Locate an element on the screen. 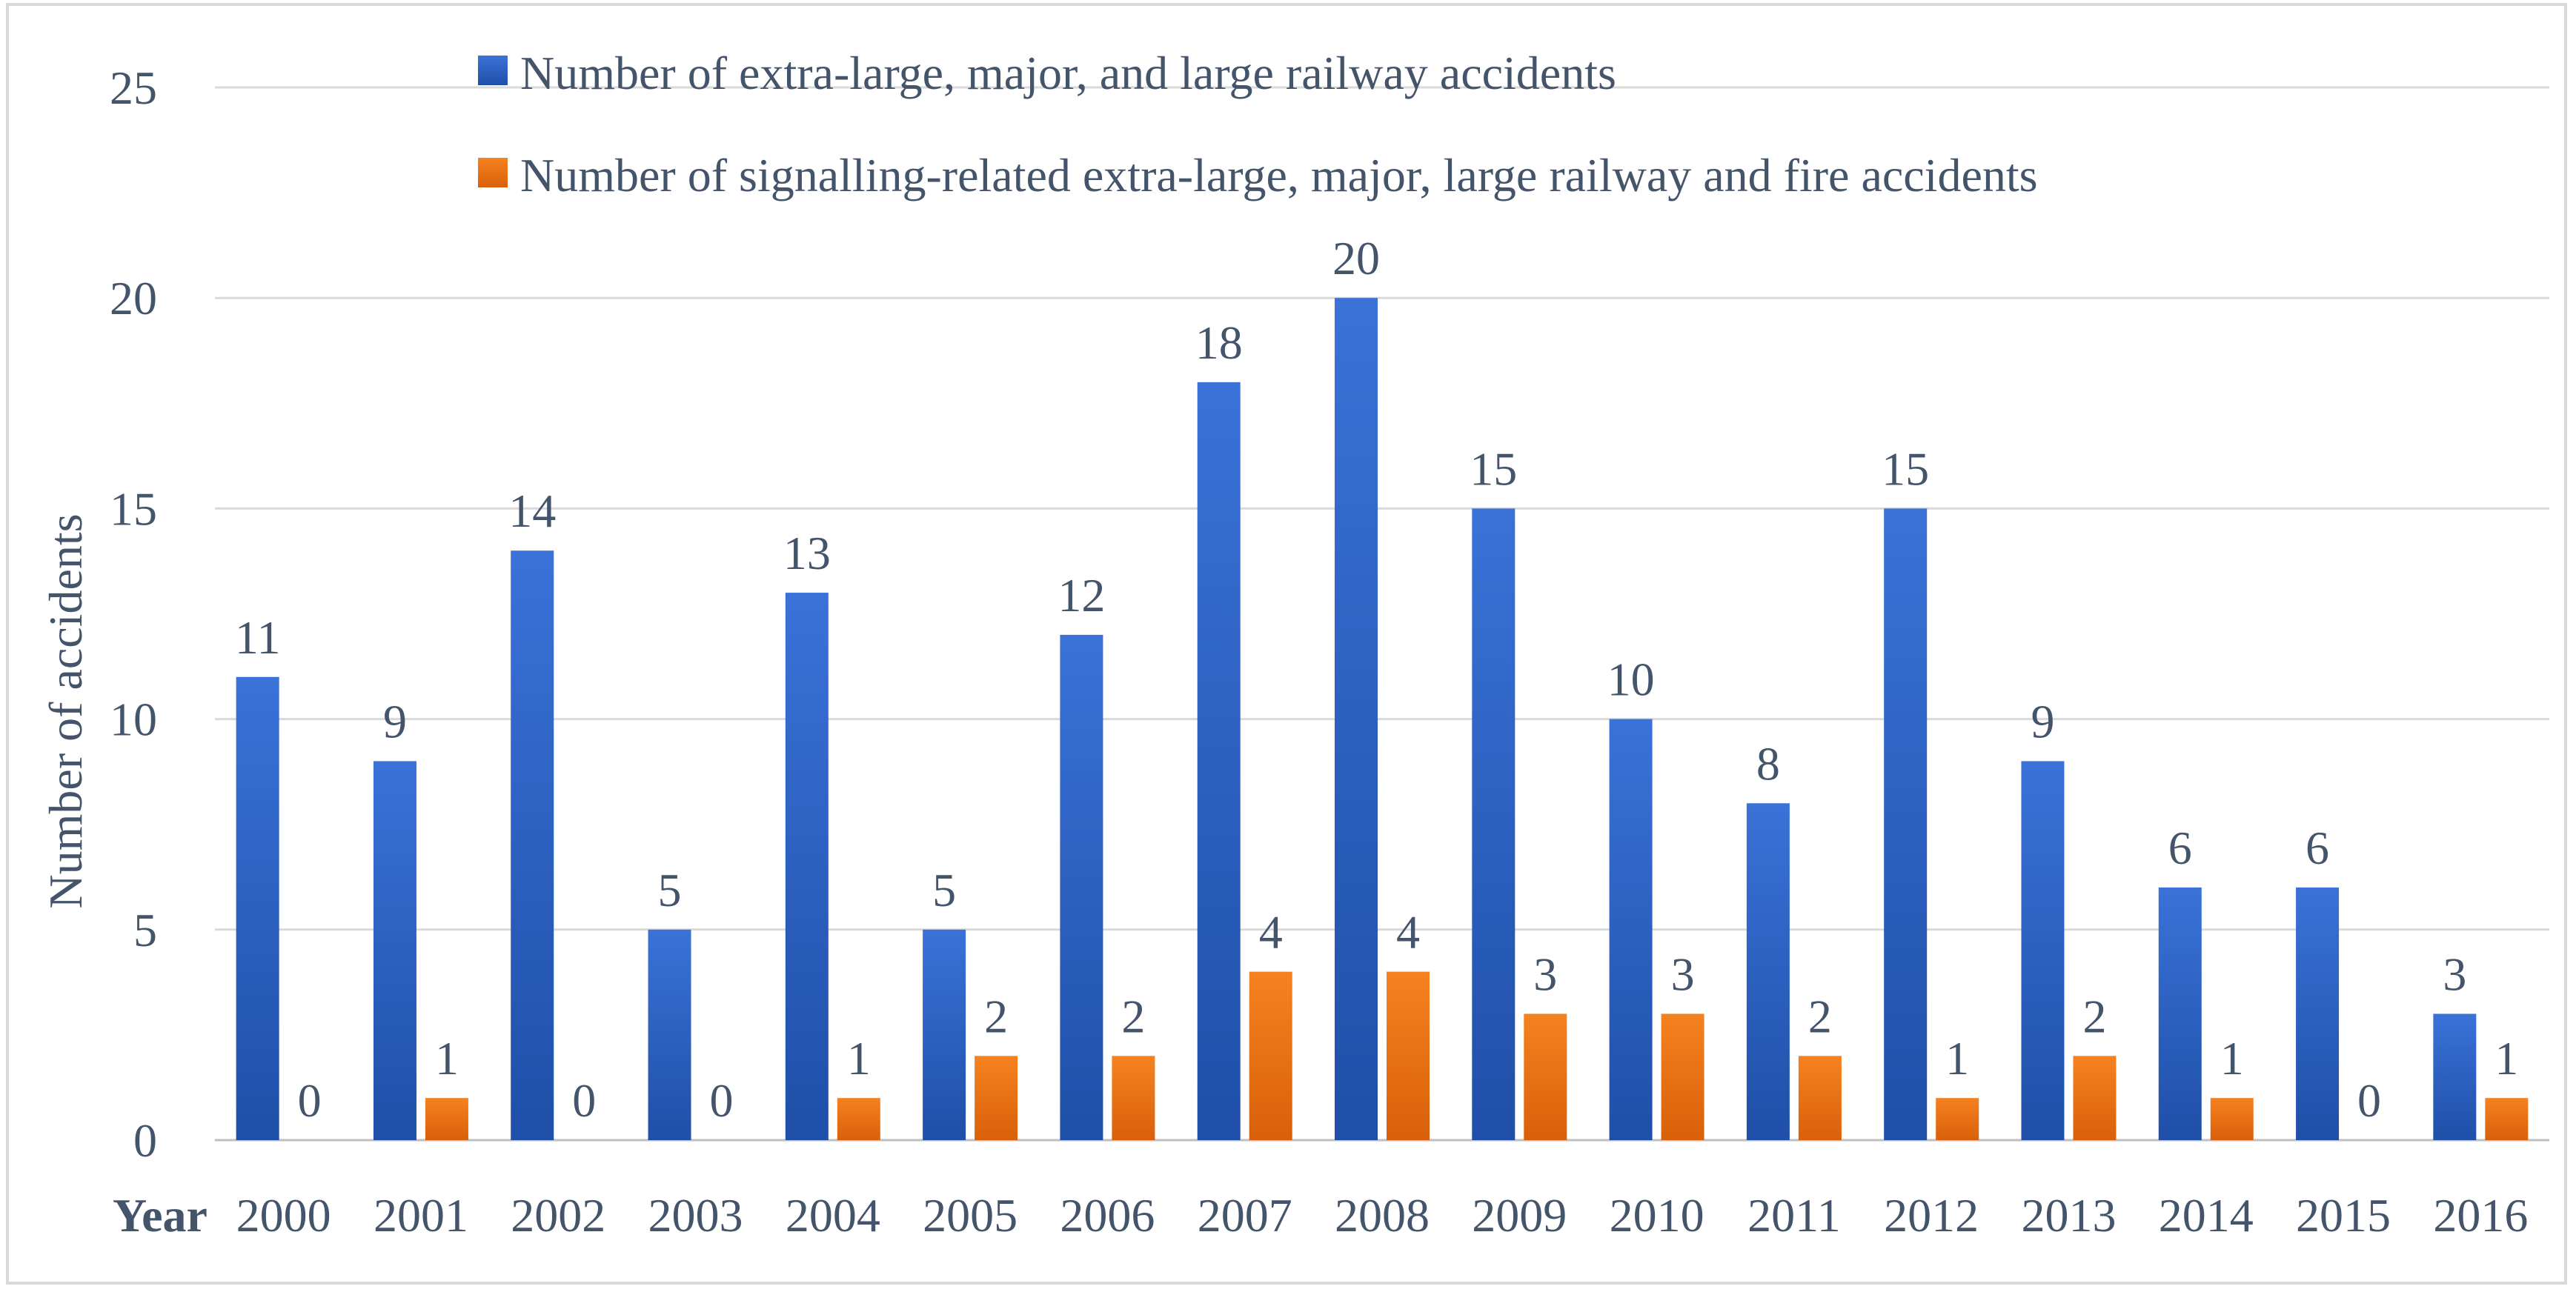 This screenshot has width=2576, height=1292. data-label-series-2-2003: 0 is located at coordinates (722, 1101).